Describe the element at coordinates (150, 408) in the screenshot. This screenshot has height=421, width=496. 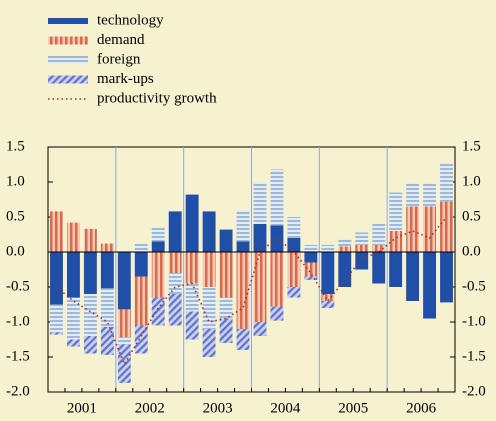
I see `x-tick-label: 2002` at that location.